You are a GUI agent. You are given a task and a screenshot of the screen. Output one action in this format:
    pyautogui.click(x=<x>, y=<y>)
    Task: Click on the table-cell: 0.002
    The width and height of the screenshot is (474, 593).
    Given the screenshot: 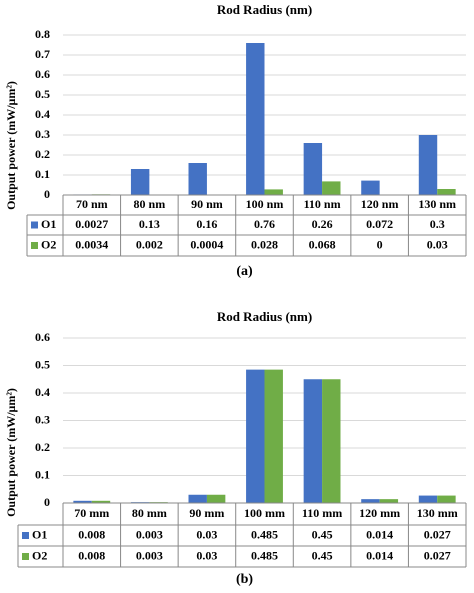 What is the action you would take?
    pyautogui.click(x=149, y=244)
    